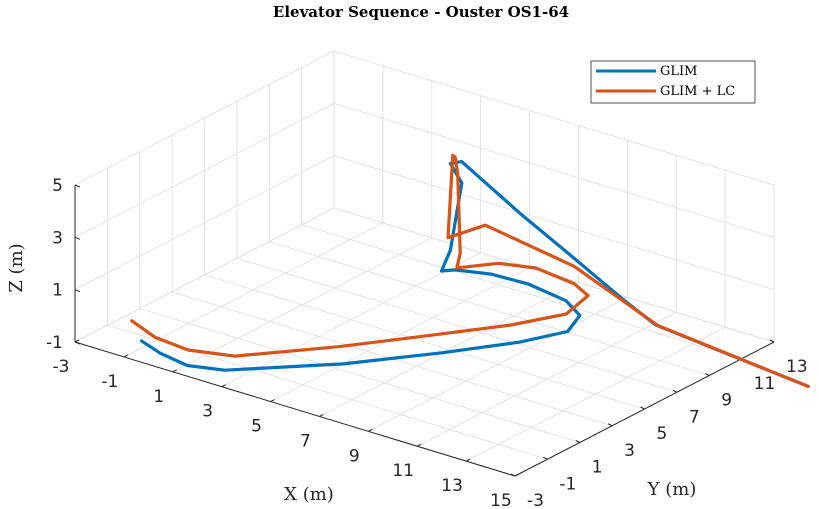  What do you see at coordinates (535, 500) in the screenshot?
I see `y-tick-label: -3` at bounding box center [535, 500].